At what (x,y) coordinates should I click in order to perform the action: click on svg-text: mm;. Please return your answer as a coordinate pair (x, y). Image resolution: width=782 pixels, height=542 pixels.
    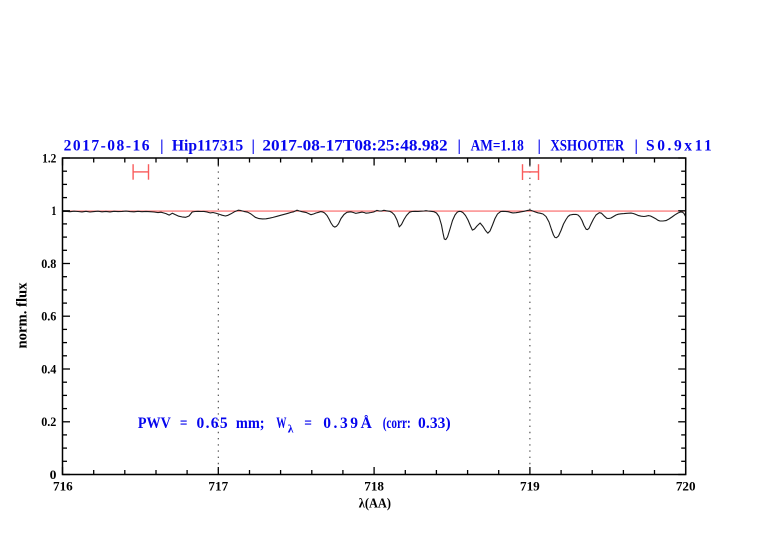
    Looking at the image, I should click on (250, 423).